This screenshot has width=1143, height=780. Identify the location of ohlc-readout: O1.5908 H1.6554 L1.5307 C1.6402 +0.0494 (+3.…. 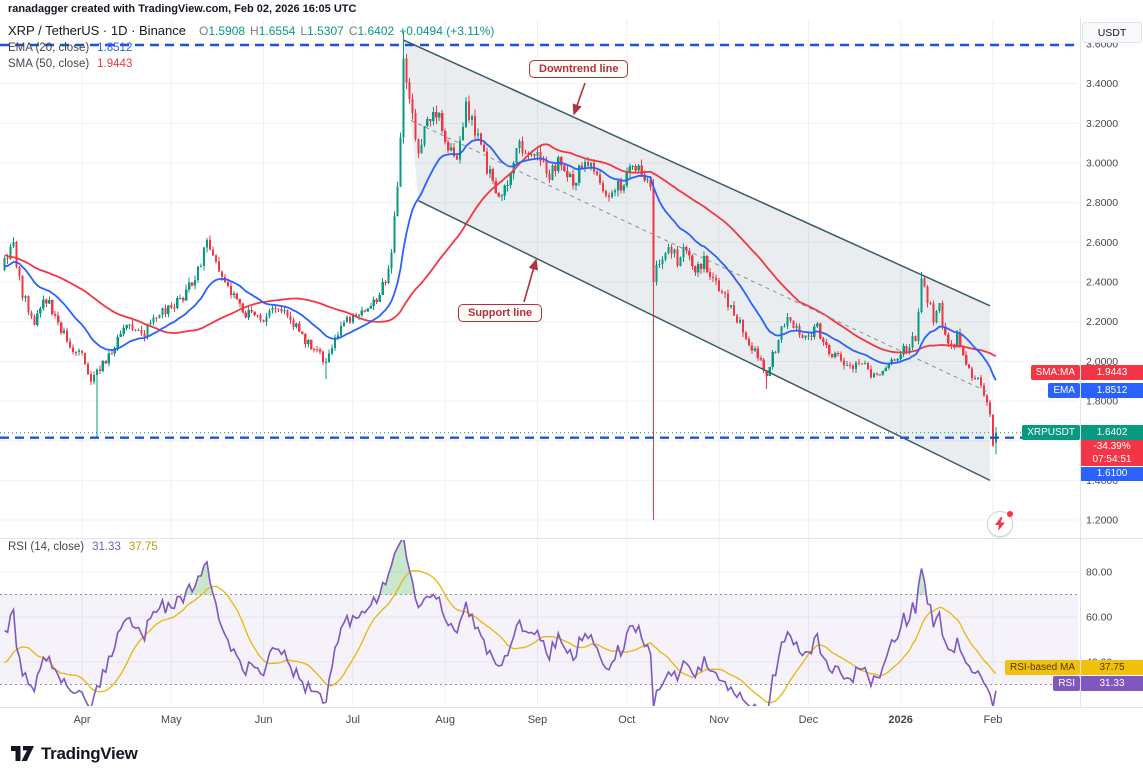
(344, 31).